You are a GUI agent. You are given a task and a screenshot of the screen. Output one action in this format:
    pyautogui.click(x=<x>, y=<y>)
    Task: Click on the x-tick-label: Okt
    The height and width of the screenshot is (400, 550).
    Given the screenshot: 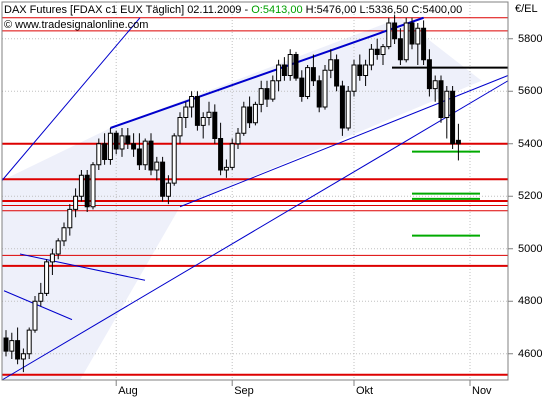 What is the action you would take?
    pyautogui.click(x=365, y=391)
    